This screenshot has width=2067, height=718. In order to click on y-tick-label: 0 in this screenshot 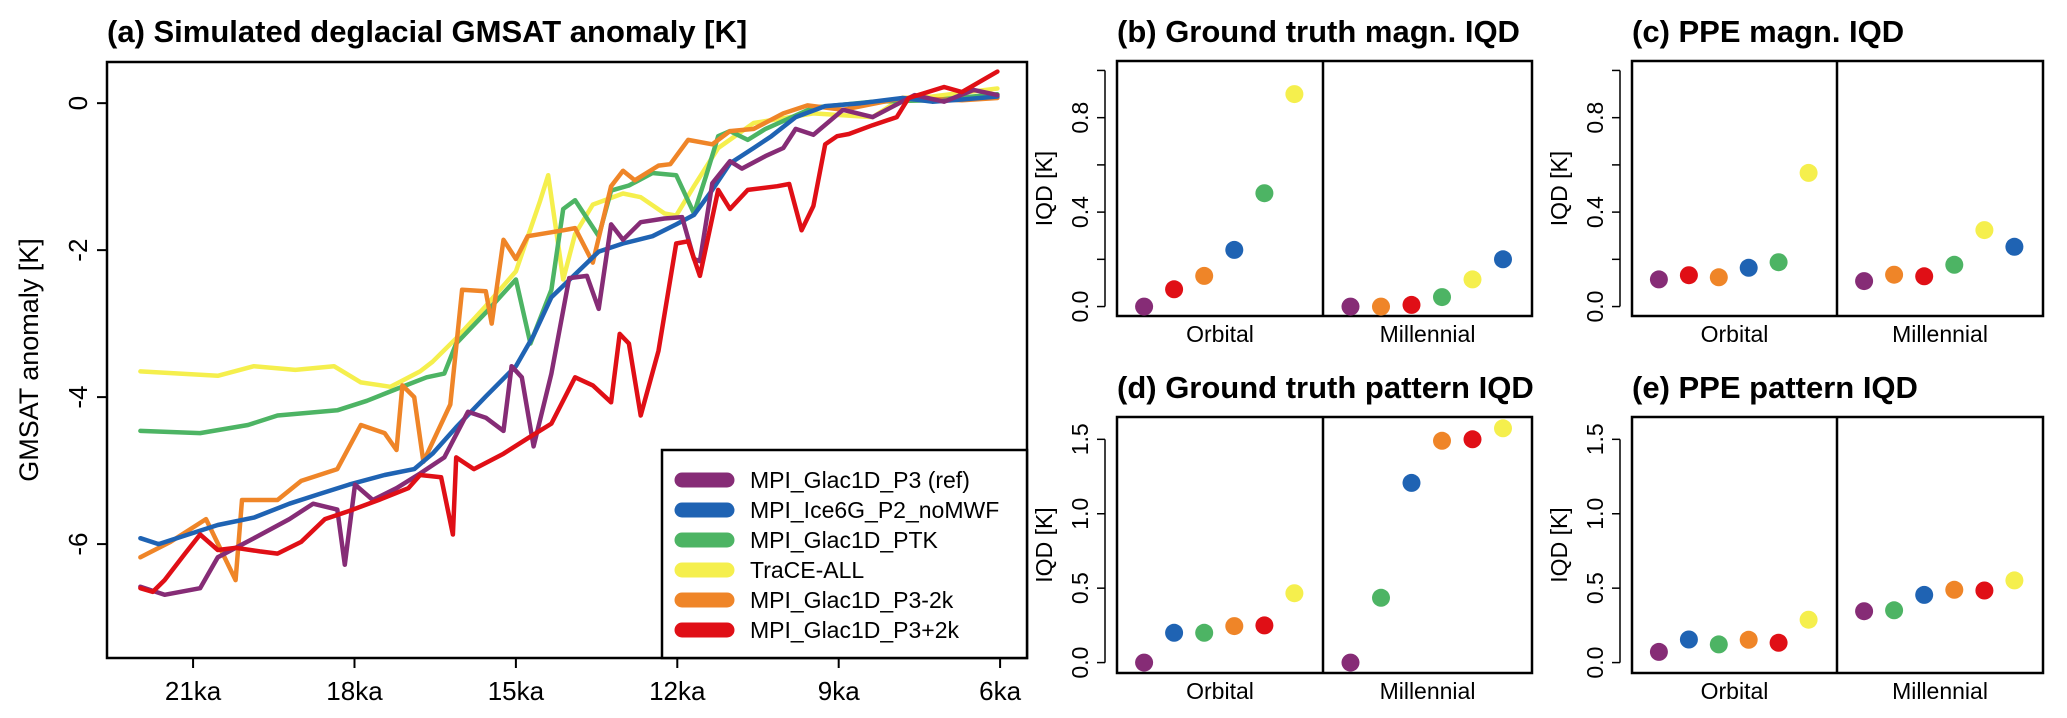, I will do `click(78, 103)`.